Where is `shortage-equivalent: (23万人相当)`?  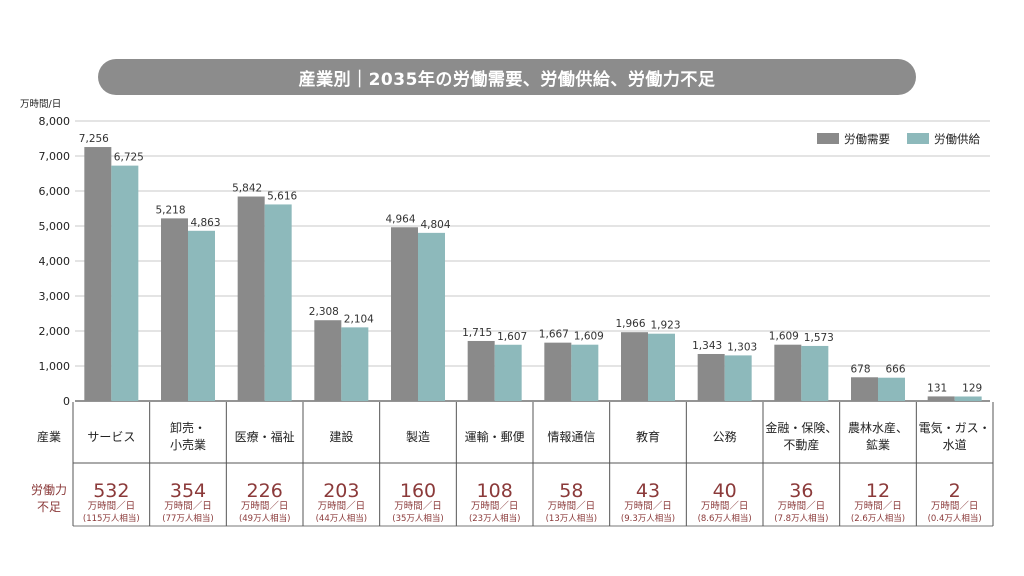 shortage-equivalent: (23万人相当) is located at coordinates (494, 518).